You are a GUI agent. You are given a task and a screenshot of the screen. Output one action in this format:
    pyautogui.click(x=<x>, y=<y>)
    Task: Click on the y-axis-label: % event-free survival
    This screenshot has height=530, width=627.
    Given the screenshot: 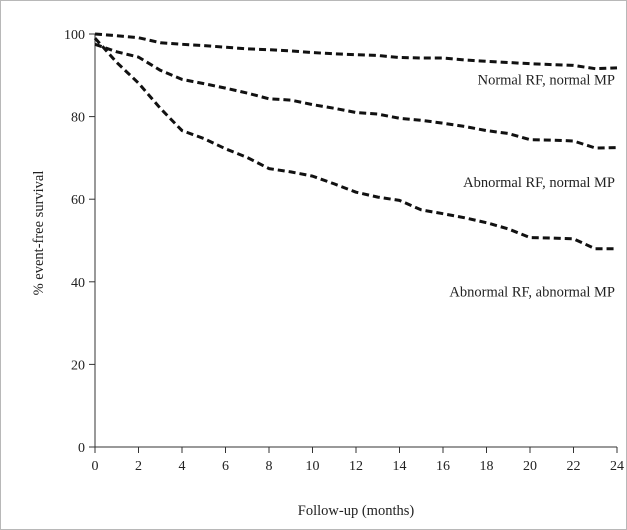 What is the action you would take?
    pyautogui.click(x=39, y=233)
    